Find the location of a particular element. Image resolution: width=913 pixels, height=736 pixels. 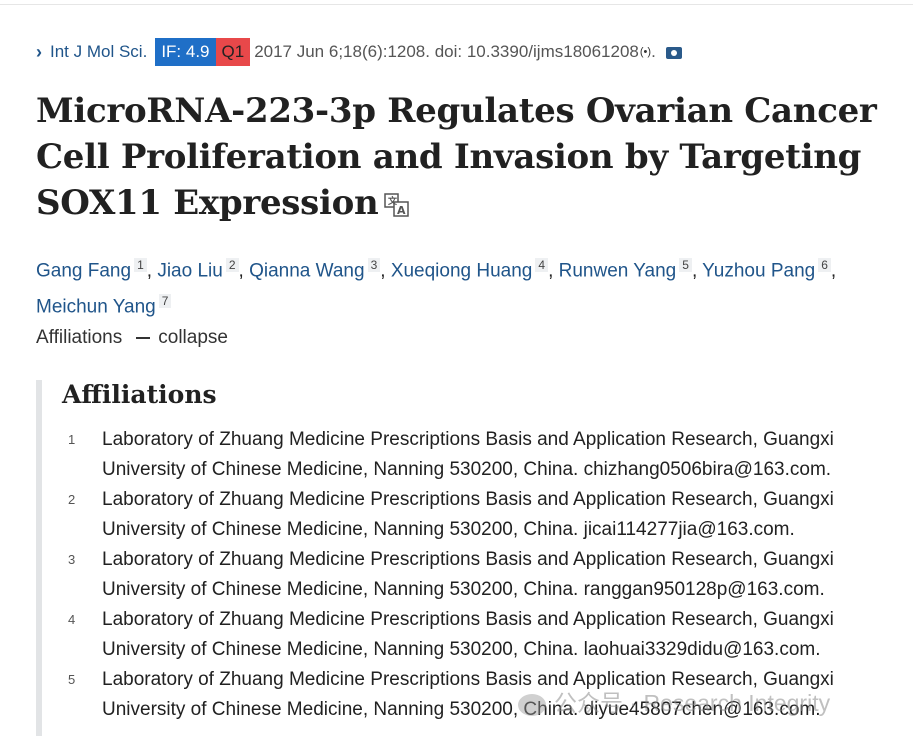

author-link: Gang Fang is located at coordinates (84, 271).